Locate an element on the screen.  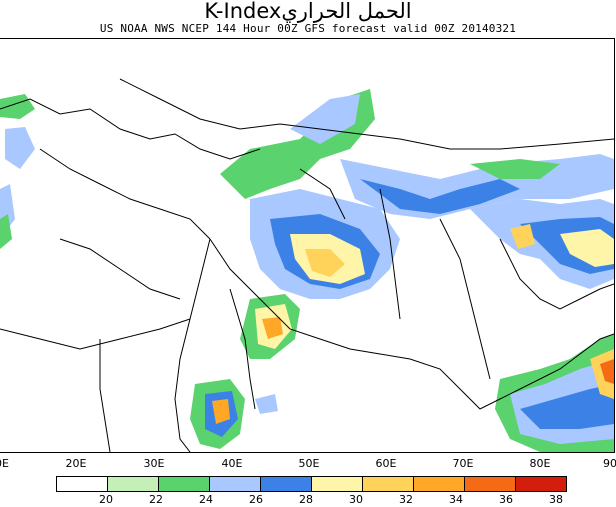
legend-label-22: 22 is located at coordinates (156, 499).